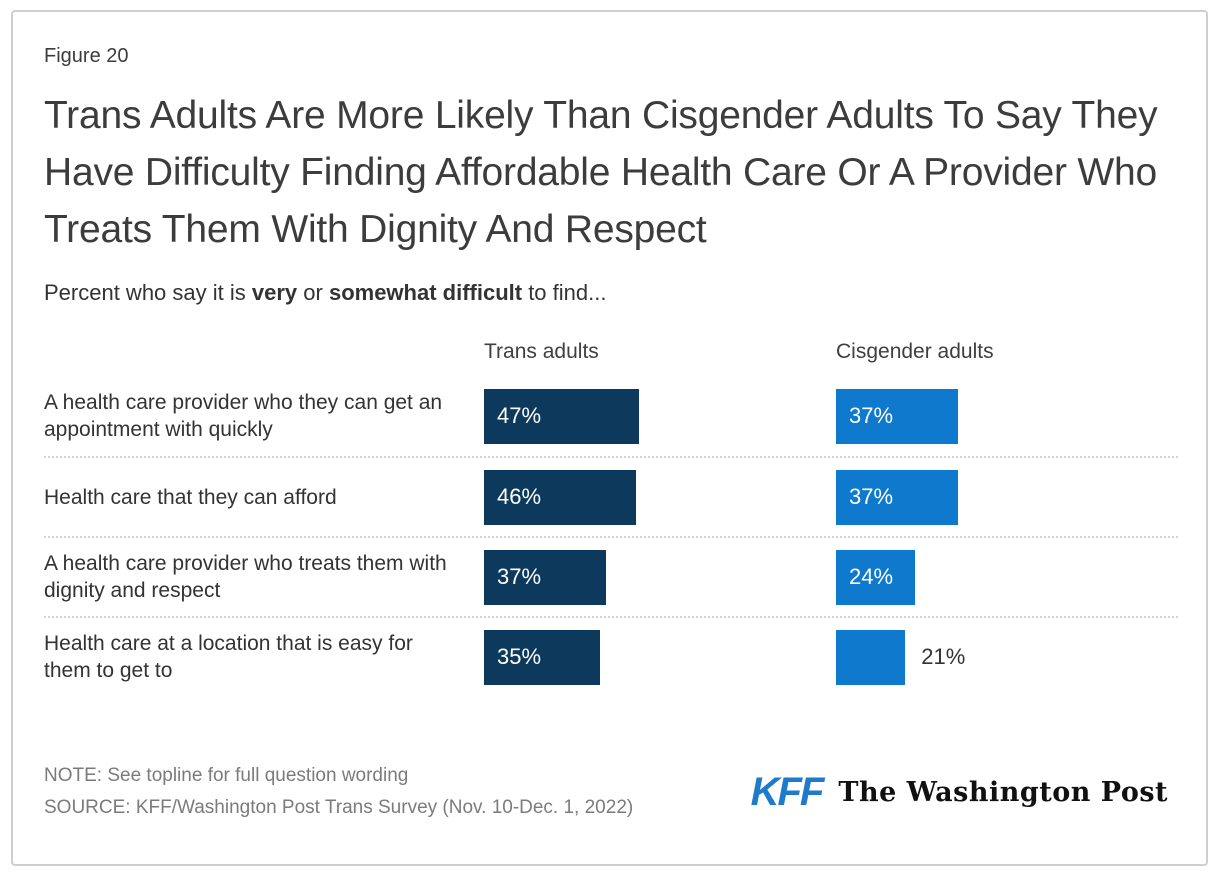 The height and width of the screenshot is (878, 1220). Describe the element at coordinates (871, 657) in the screenshot. I see `cisgender-bar` at that location.